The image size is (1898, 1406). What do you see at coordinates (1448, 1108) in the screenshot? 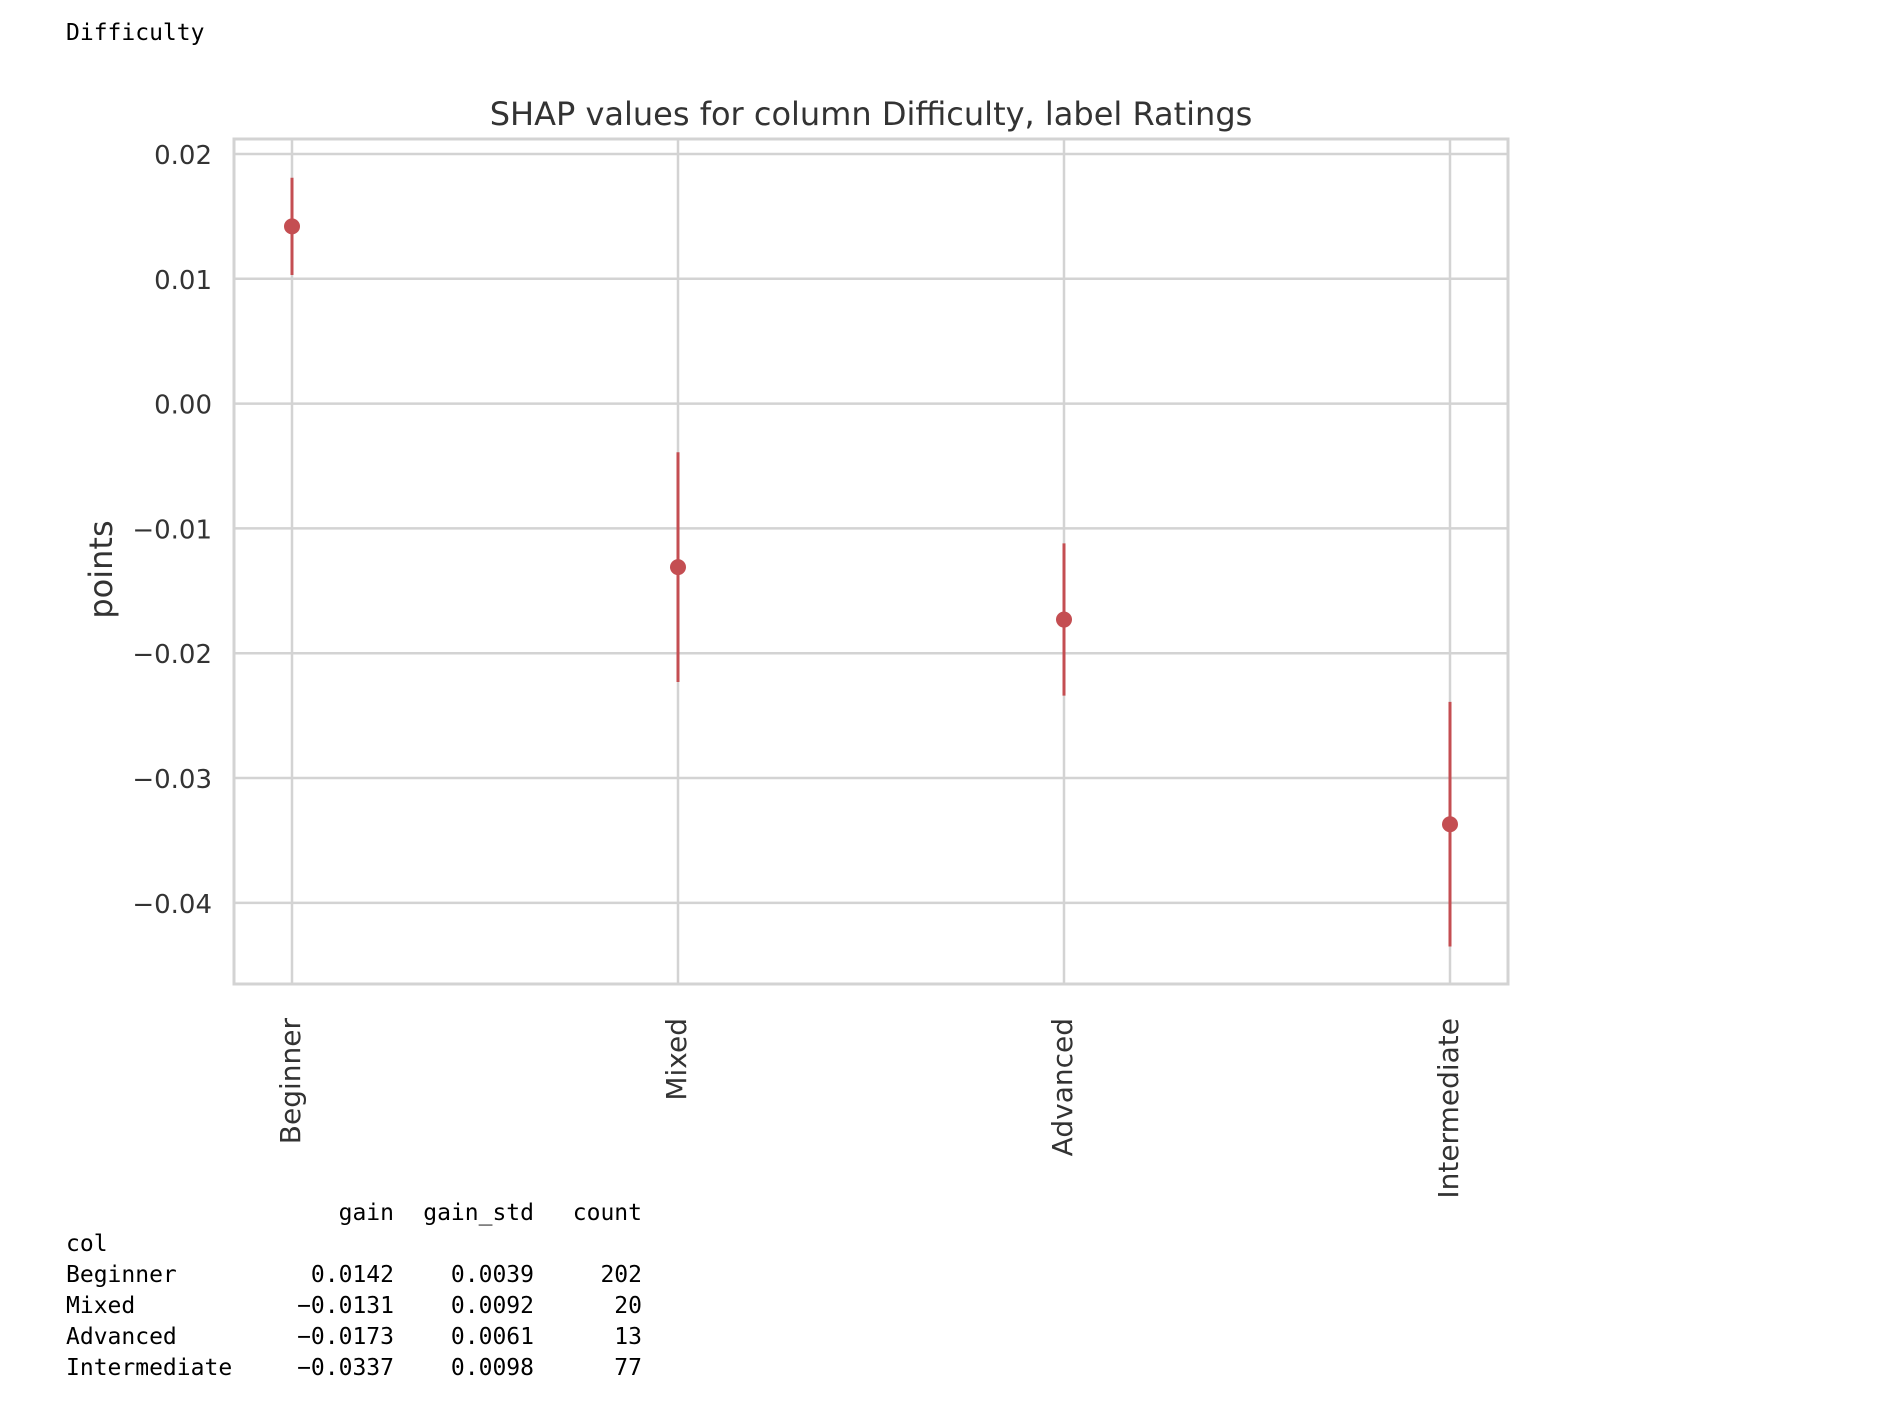
I see `x-tick-label: Intermediate` at bounding box center [1448, 1108].